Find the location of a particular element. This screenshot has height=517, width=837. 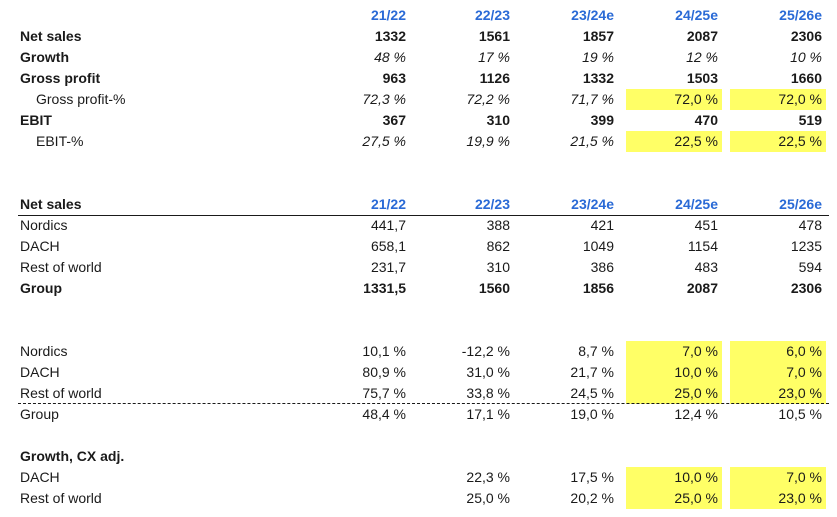

cell: 33,8 % is located at coordinates (488, 393).